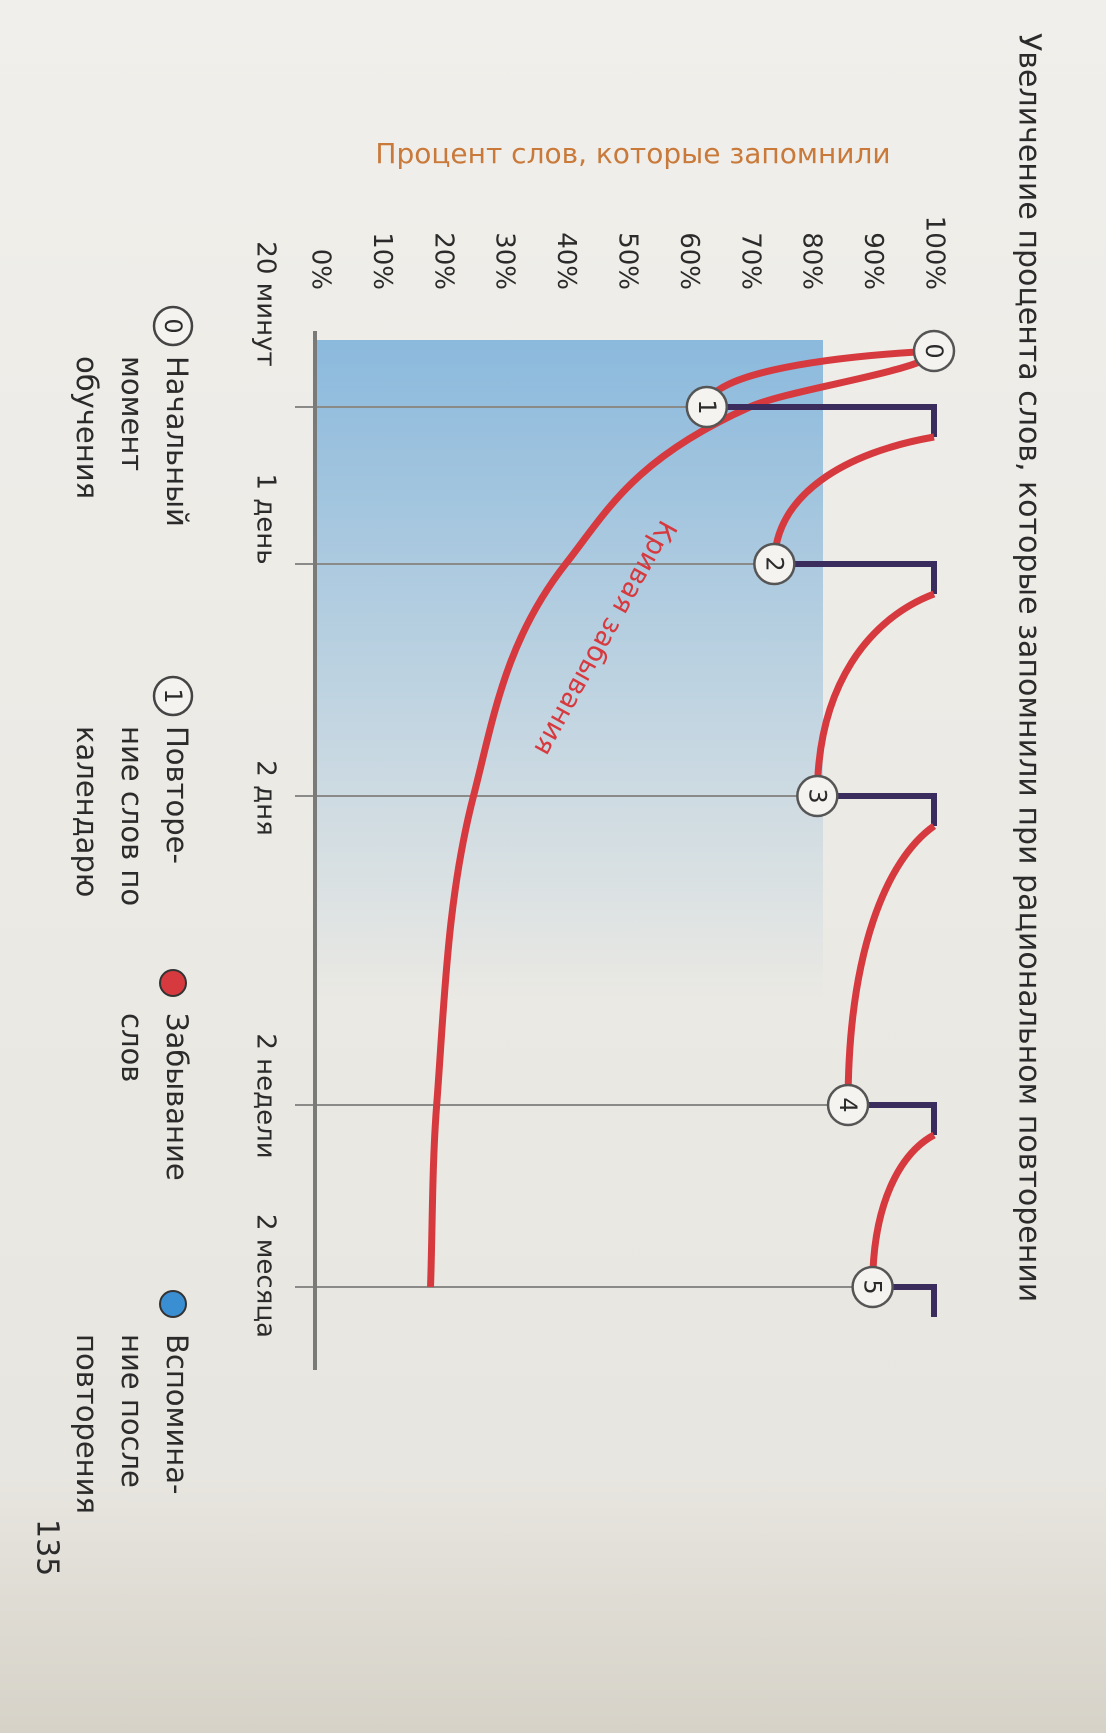  Describe the element at coordinates (132, 816) in the screenshot. I see `legend-label: Повторе-ние слов покалендарю` at that location.